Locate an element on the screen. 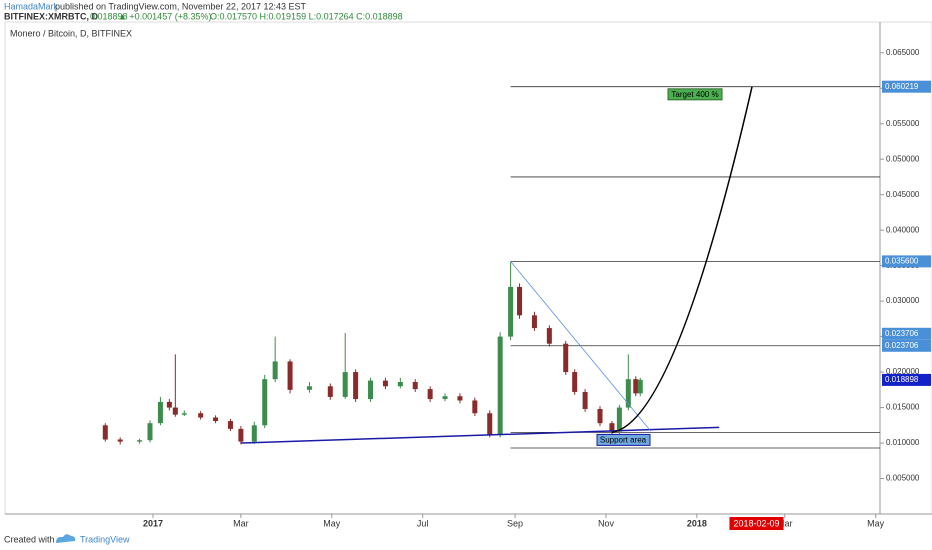  price-badge-label: 0.060219 is located at coordinates (902, 86).